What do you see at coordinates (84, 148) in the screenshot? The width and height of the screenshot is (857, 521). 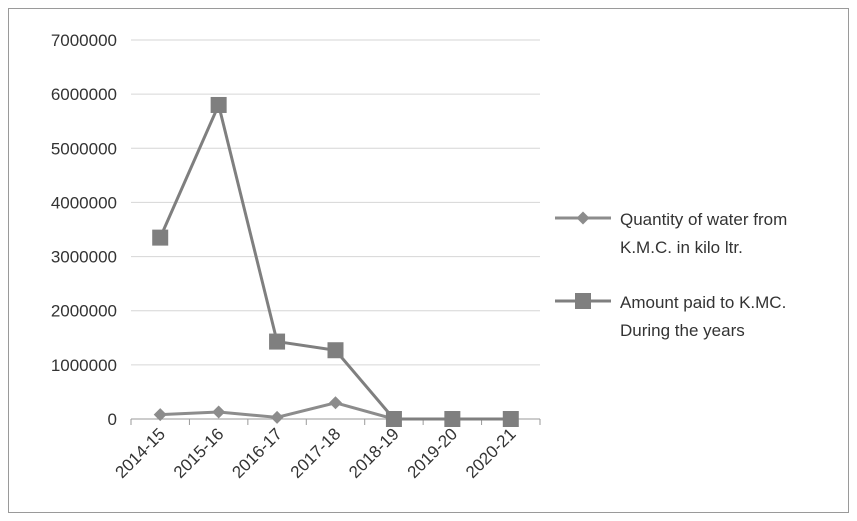 I see `y-tick-label: 5000000` at bounding box center [84, 148].